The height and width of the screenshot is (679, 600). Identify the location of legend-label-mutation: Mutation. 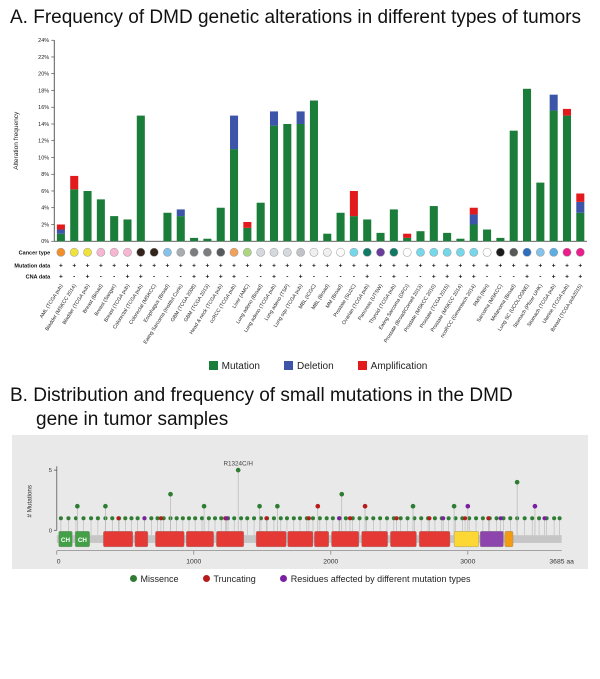
(240, 366).